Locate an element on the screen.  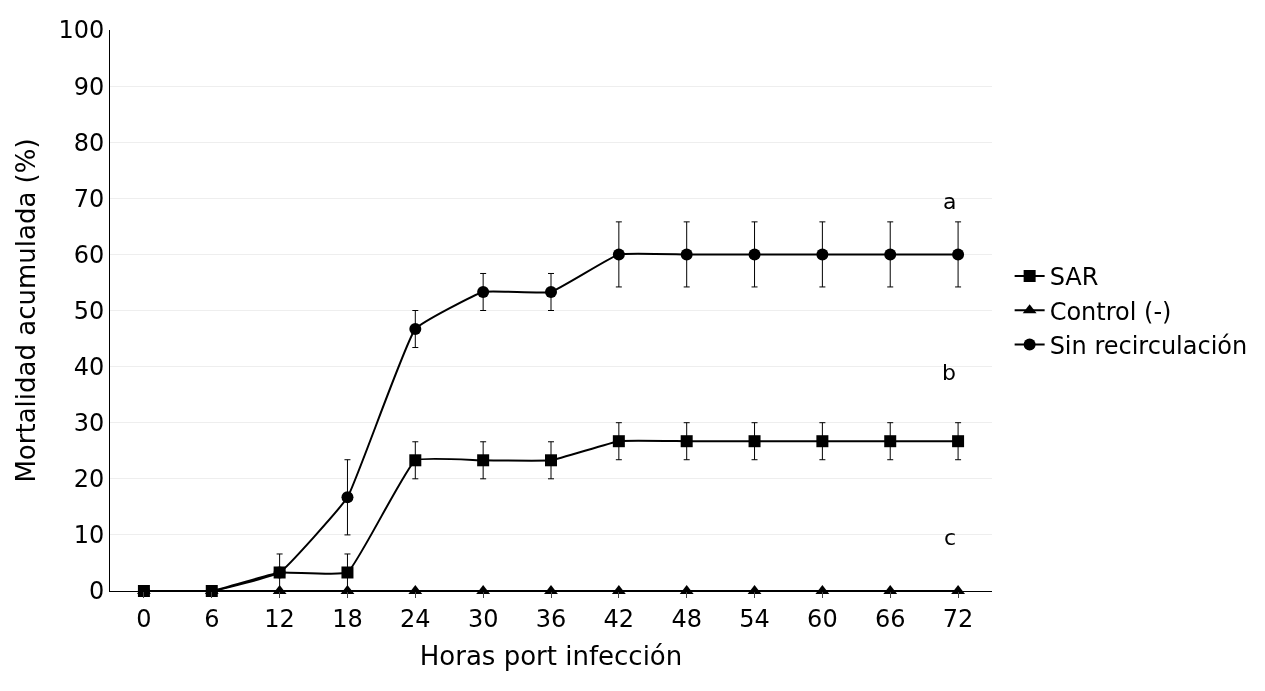
y-tick-label: 40 is located at coordinates (89, 367).